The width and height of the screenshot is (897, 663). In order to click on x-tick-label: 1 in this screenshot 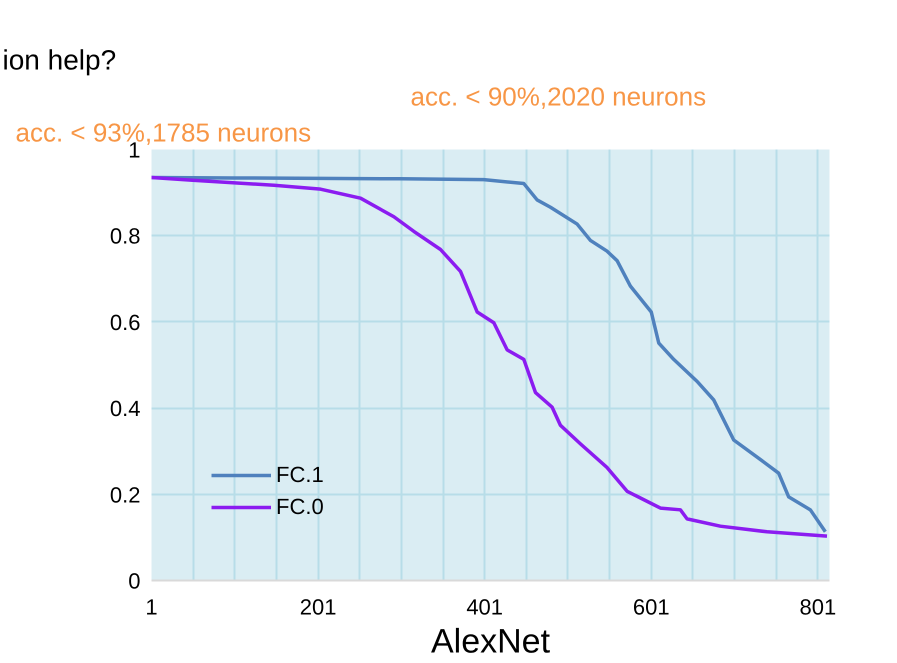, I will do `click(151, 607)`.